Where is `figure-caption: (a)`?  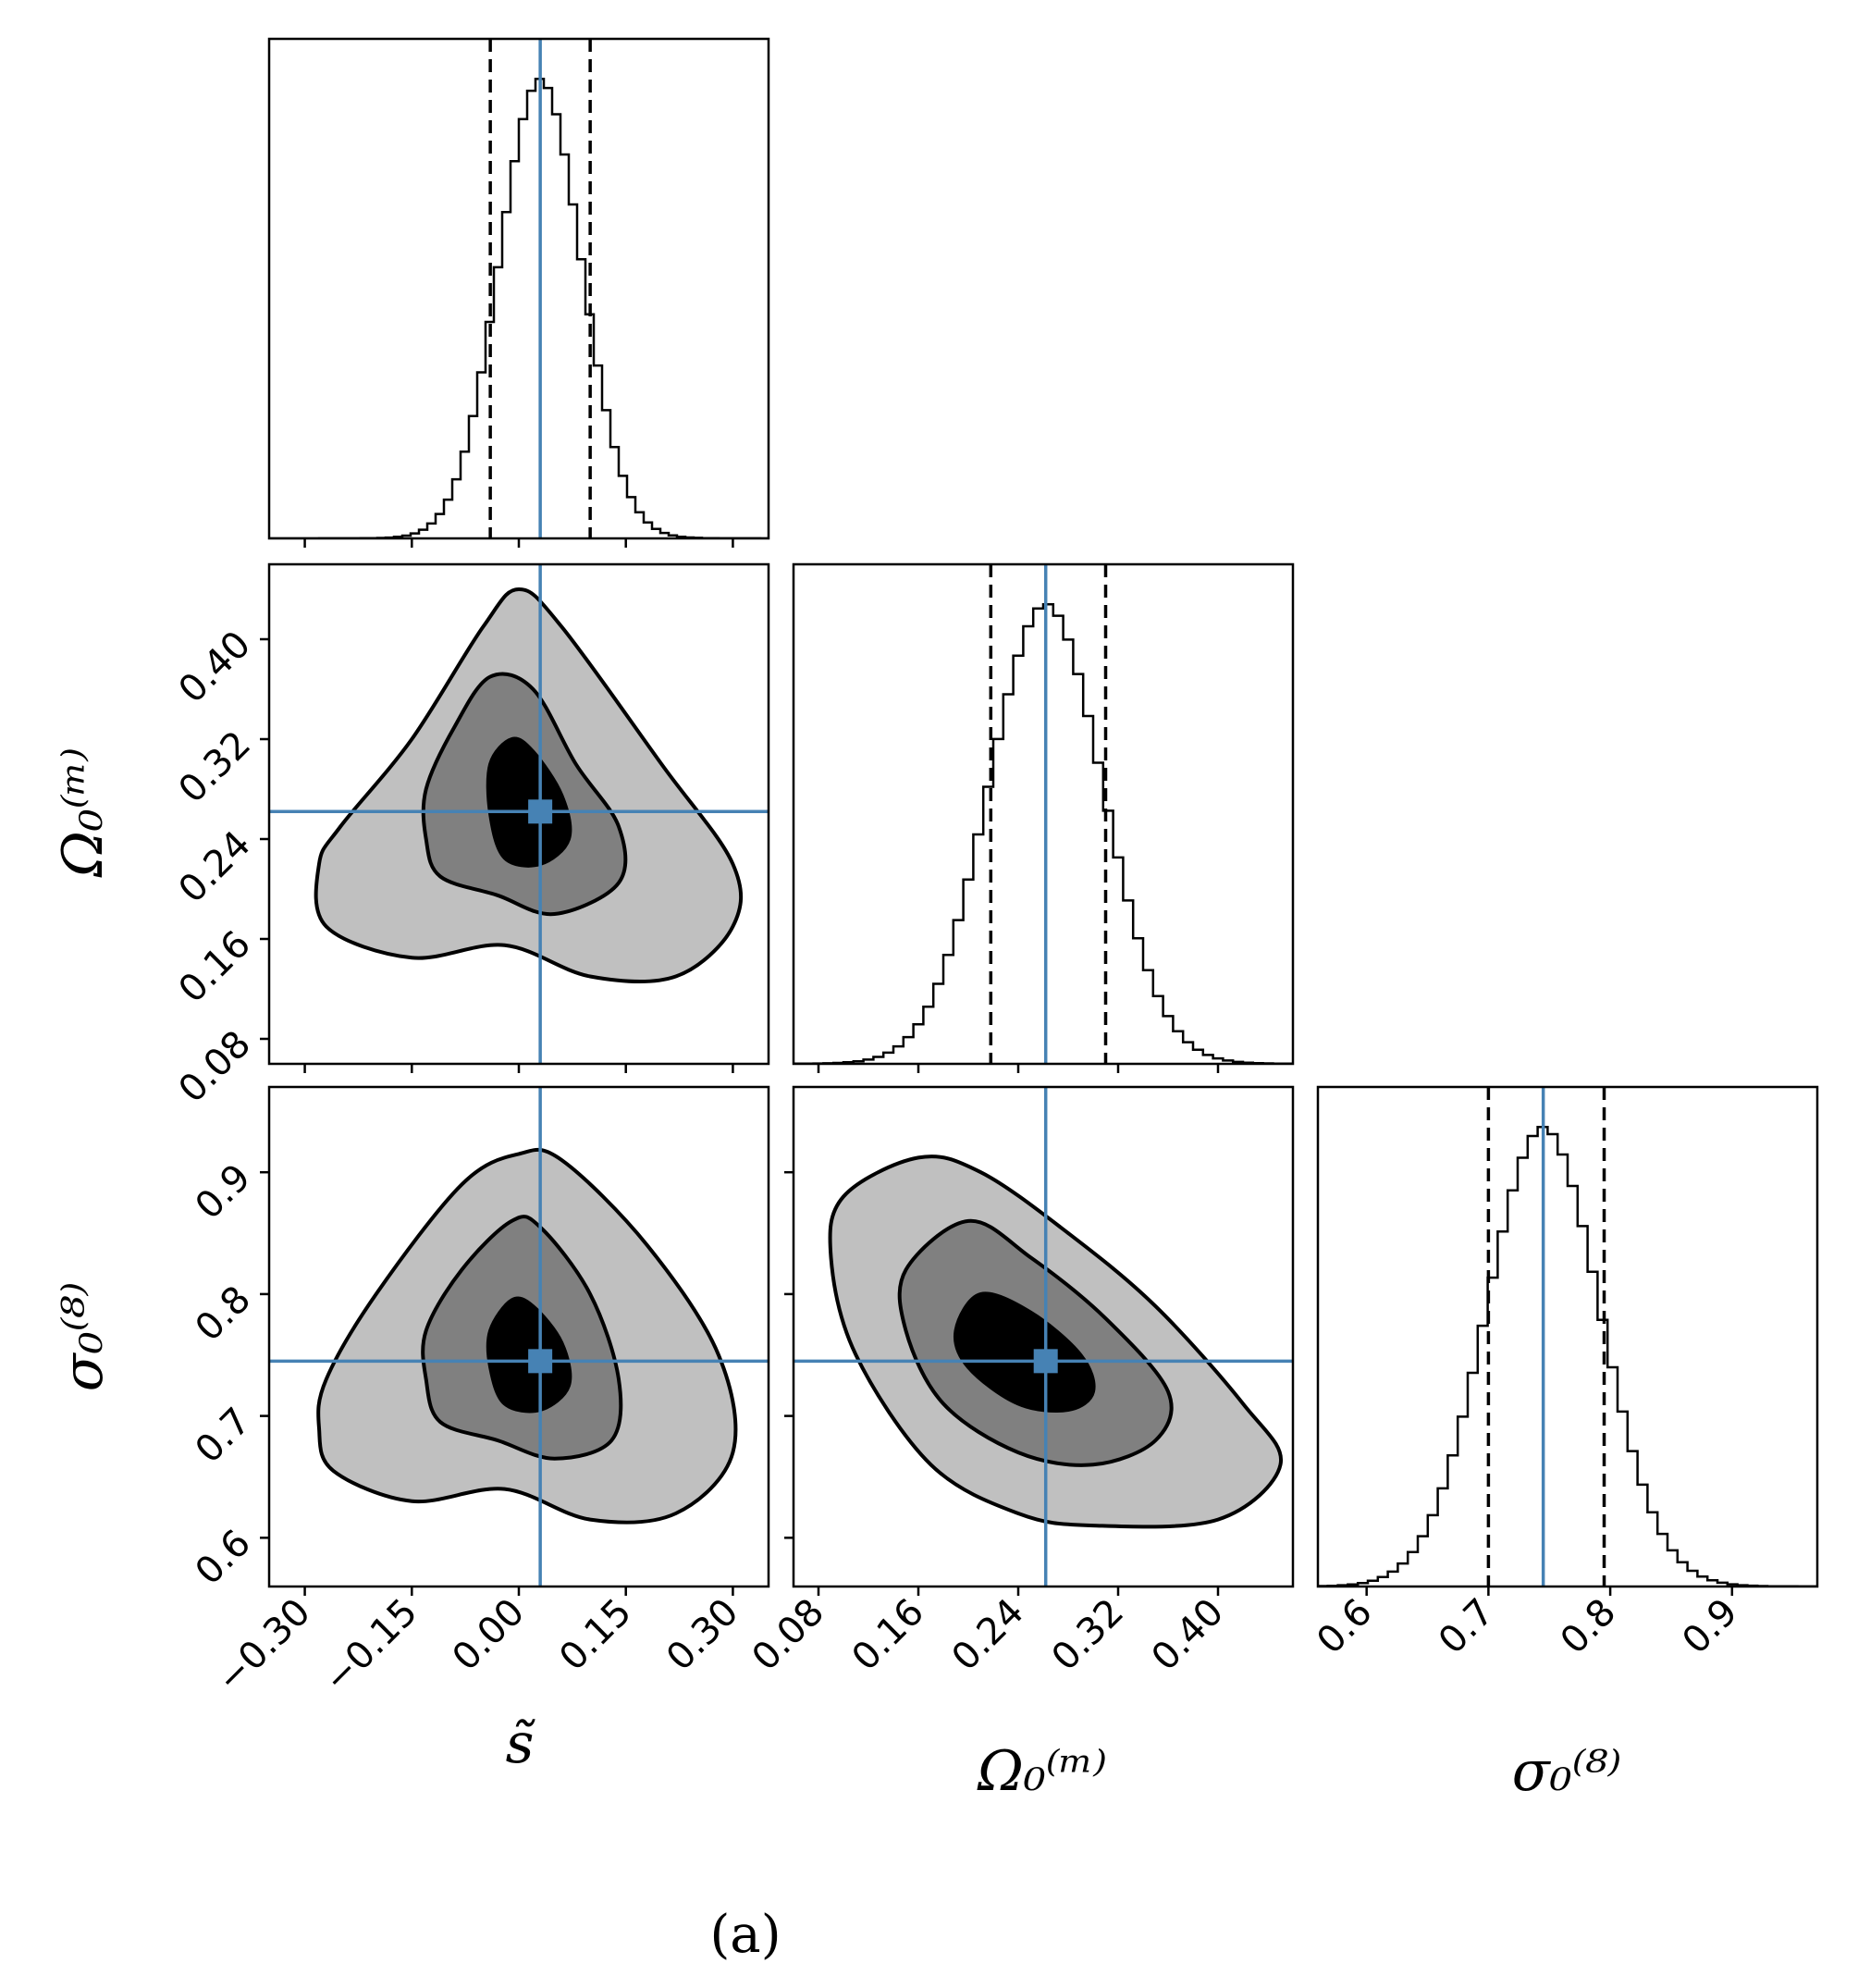
figure-caption: (a) is located at coordinates (745, 1935).